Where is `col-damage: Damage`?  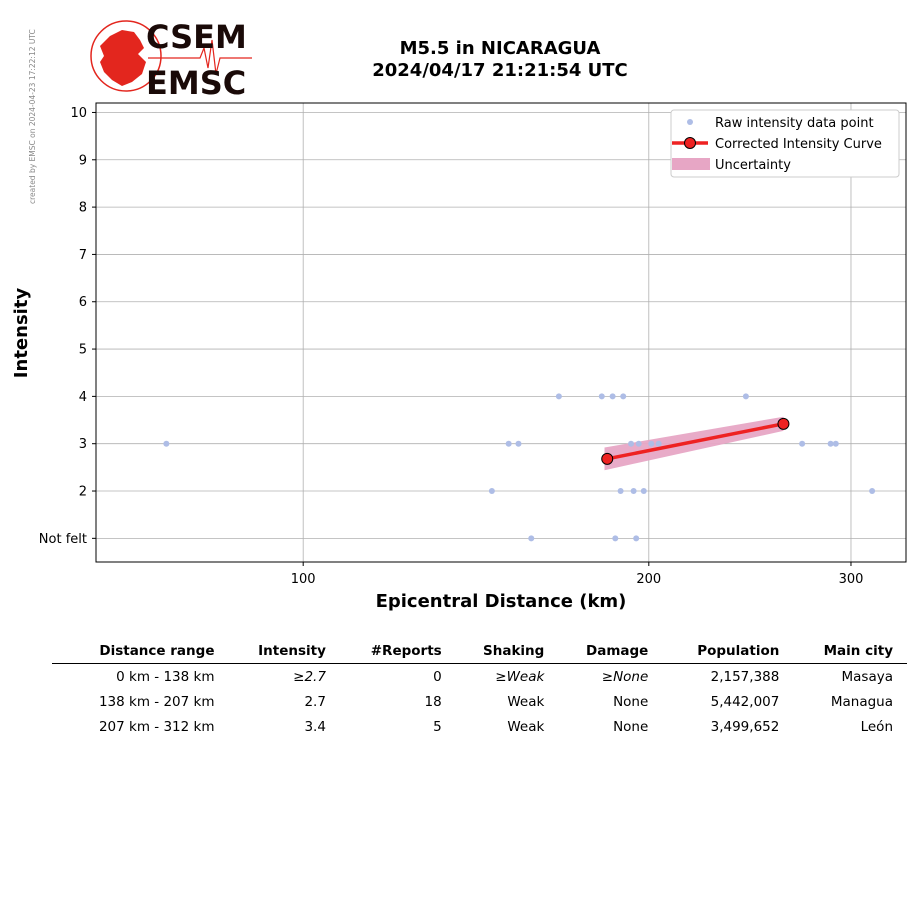 col-damage: Damage is located at coordinates (610, 652).